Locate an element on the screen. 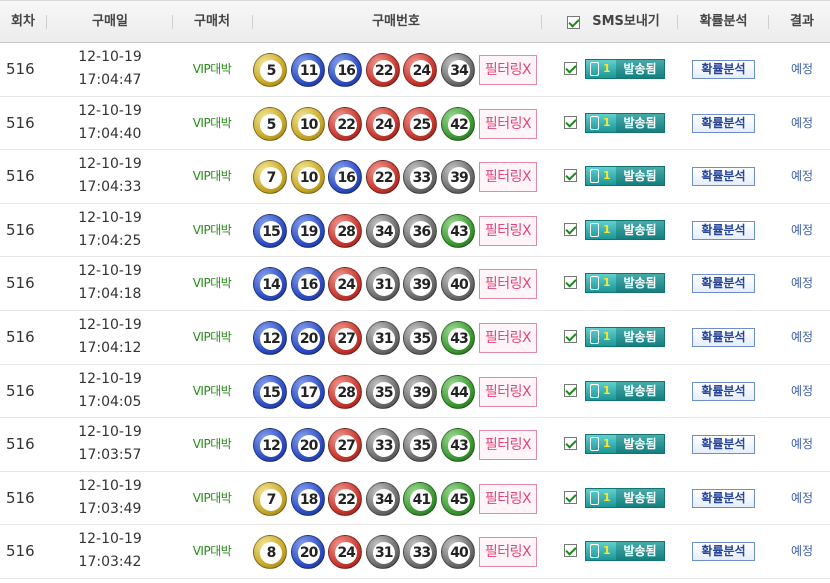 This screenshot has width=830, height=583. purchase-date: 12-10-19 is located at coordinates (110, 325).